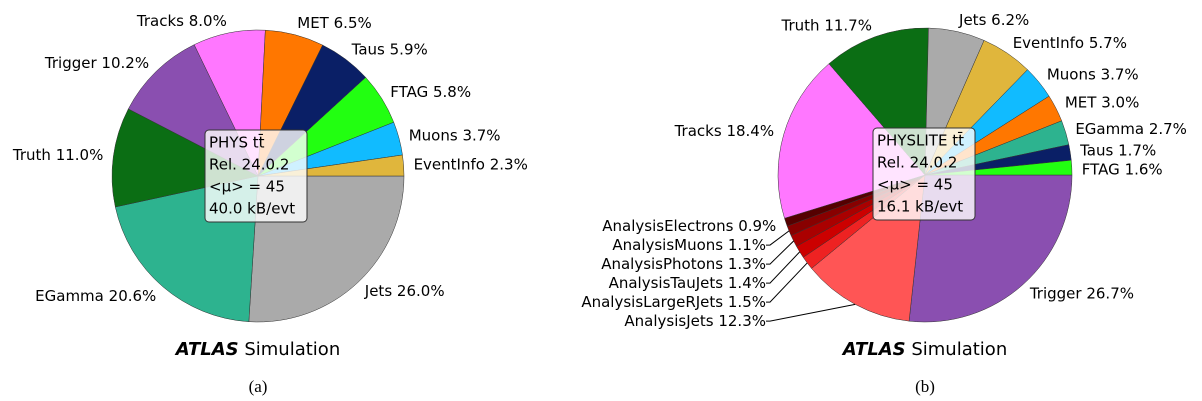 Image resolution: width=1202 pixels, height=401 pixels. I want to click on slice-label: AnalysisLargeRJets 1.5%, so click(673, 302).